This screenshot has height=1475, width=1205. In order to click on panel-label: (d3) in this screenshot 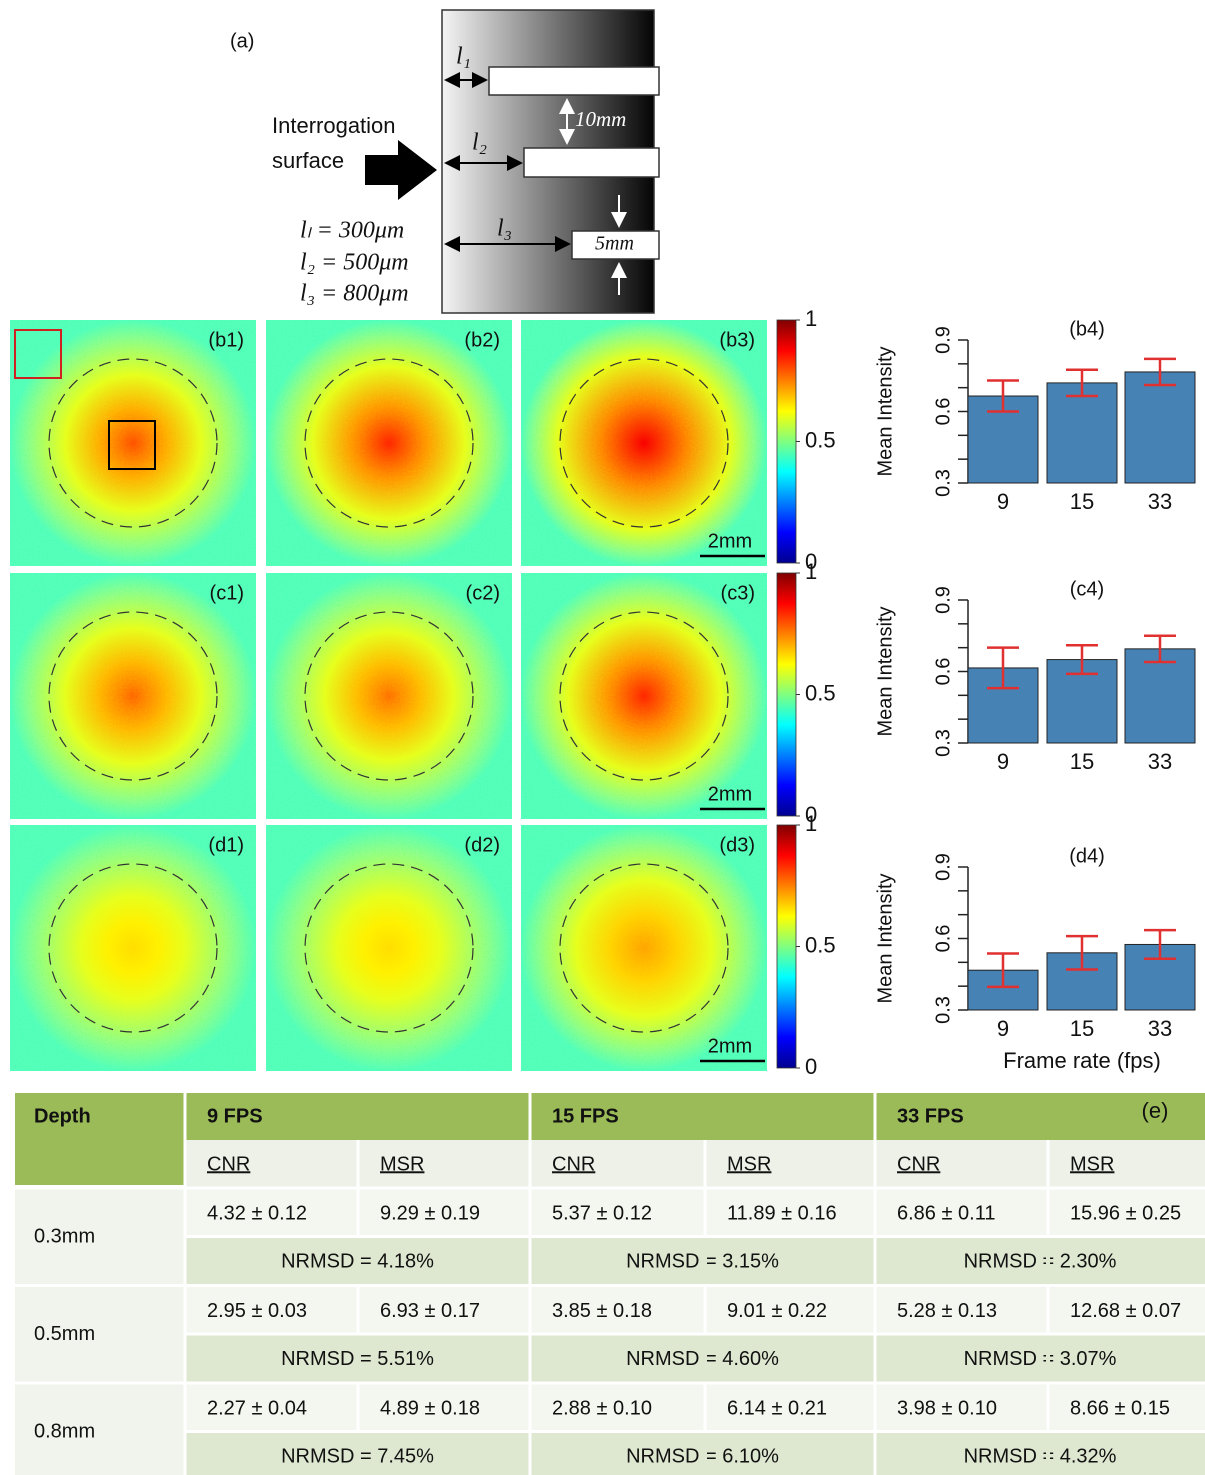, I will do `click(737, 845)`.